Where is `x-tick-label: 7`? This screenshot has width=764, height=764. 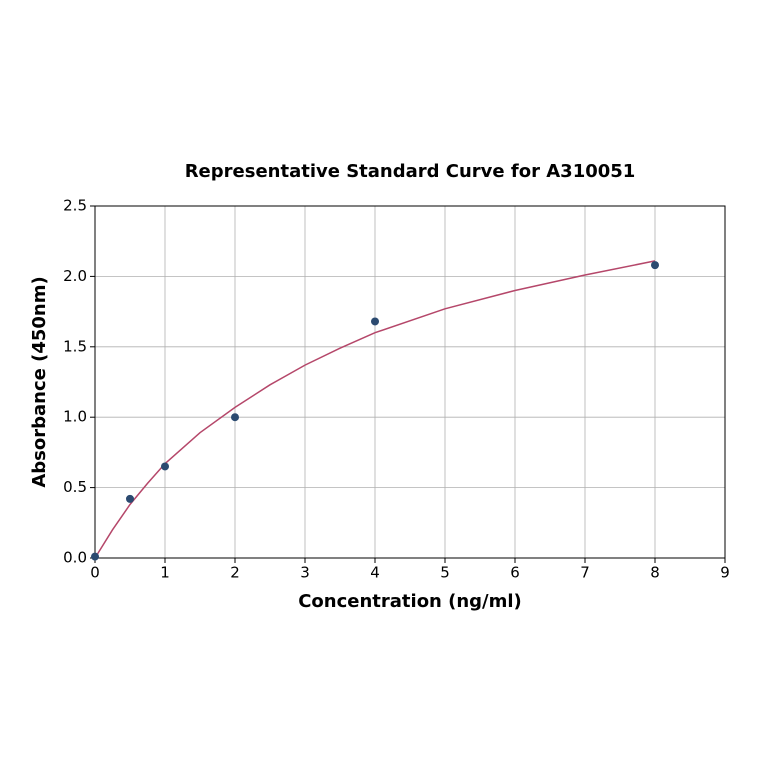 x-tick-label: 7 is located at coordinates (585, 573).